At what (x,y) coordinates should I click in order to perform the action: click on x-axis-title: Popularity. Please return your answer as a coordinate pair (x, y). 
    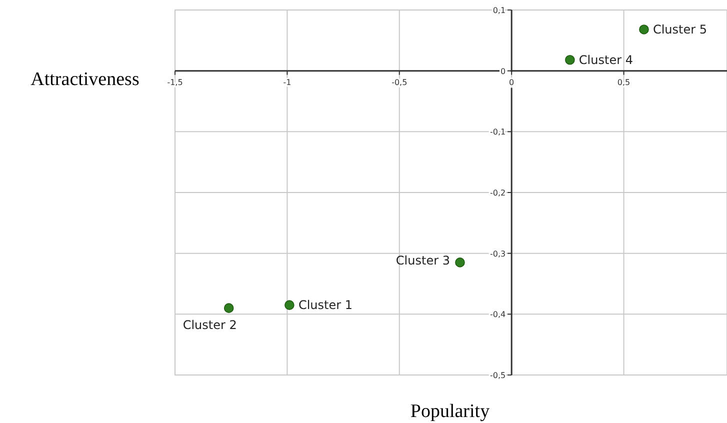
    Looking at the image, I should click on (450, 411).